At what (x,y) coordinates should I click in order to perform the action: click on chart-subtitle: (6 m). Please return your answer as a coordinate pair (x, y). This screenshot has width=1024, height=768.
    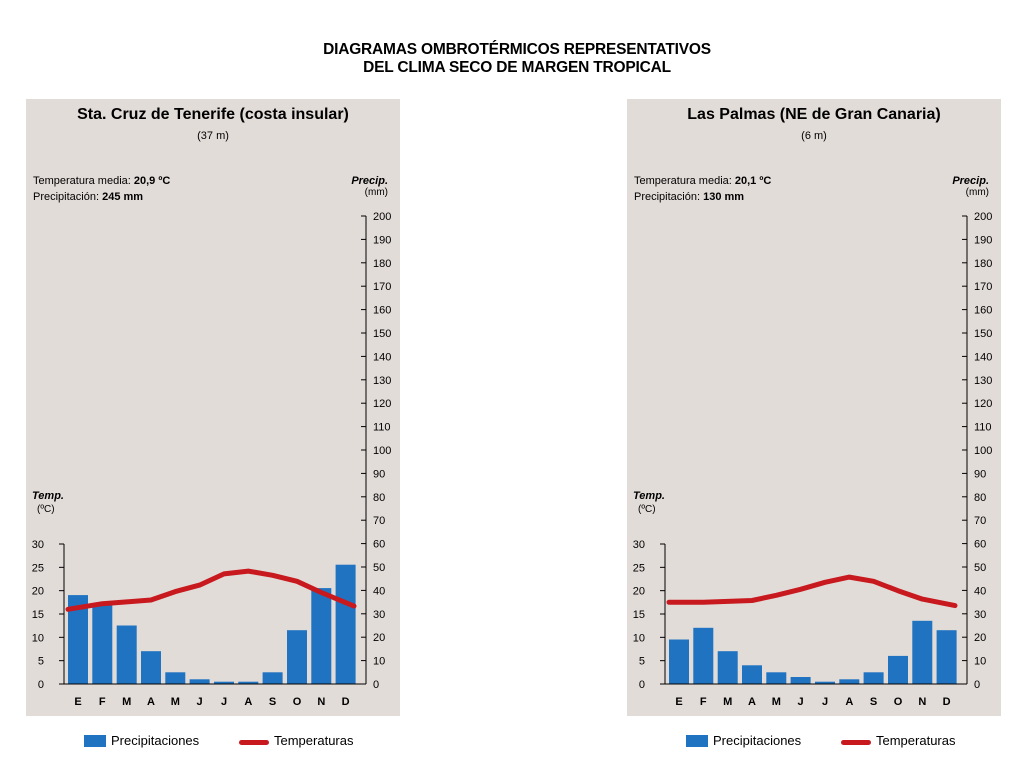
    Looking at the image, I should click on (814, 136).